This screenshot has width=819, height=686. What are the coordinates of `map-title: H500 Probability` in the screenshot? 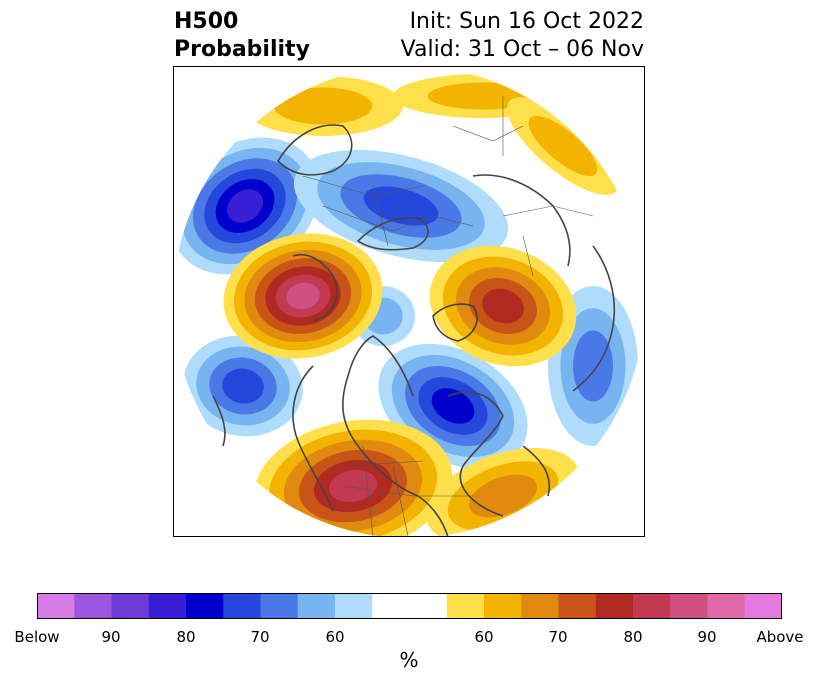 It's located at (242, 36).